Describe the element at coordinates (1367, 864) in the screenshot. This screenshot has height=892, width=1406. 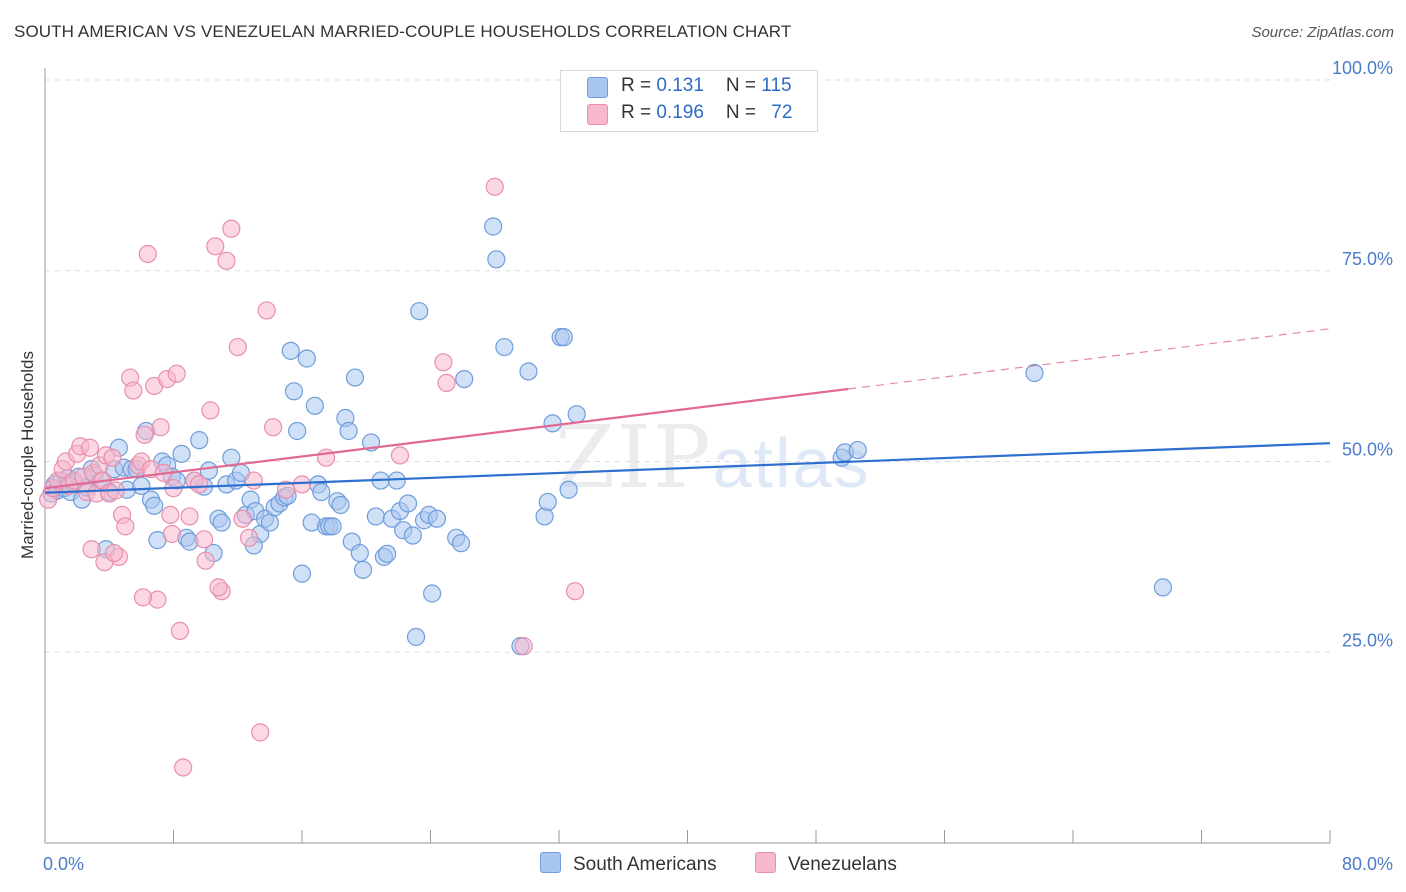
I see `x-tick-label-max: 80.0%` at that location.